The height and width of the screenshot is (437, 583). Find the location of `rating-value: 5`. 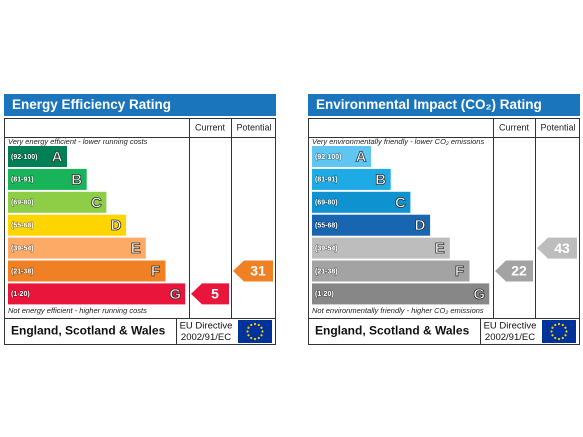

rating-value: 5 is located at coordinates (215, 294).